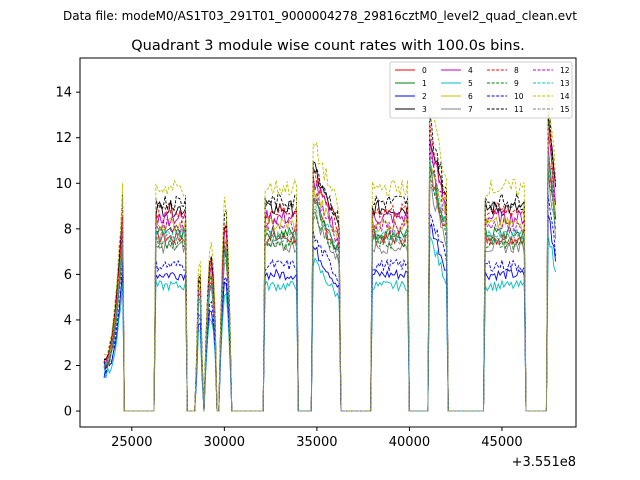 This screenshot has height=480, width=640. Describe the element at coordinates (519, 109) in the screenshot. I see `legend-label: 11` at that location.